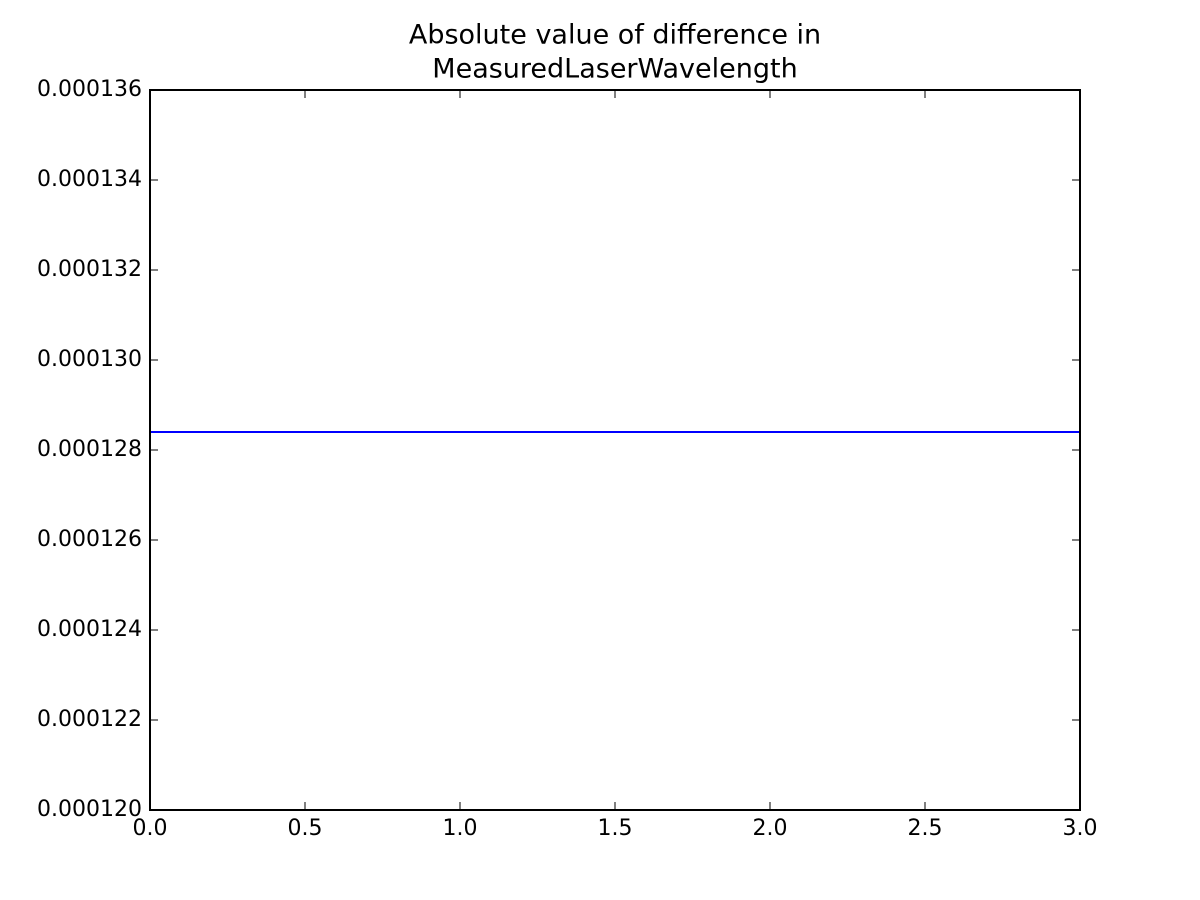 This screenshot has height=900, width=1200. Describe the element at coordinates (925, 828) in the screenshot. I see `x-tick-label: 2.5` at that location.